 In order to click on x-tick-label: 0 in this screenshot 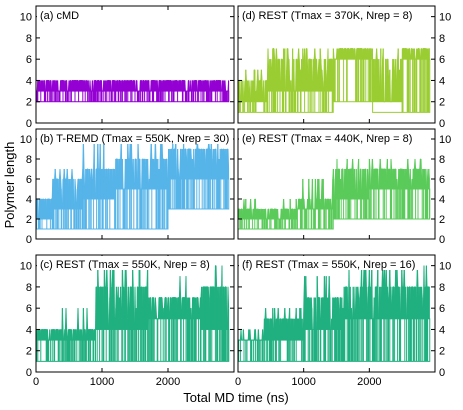, I will do `click(238, 382)`.